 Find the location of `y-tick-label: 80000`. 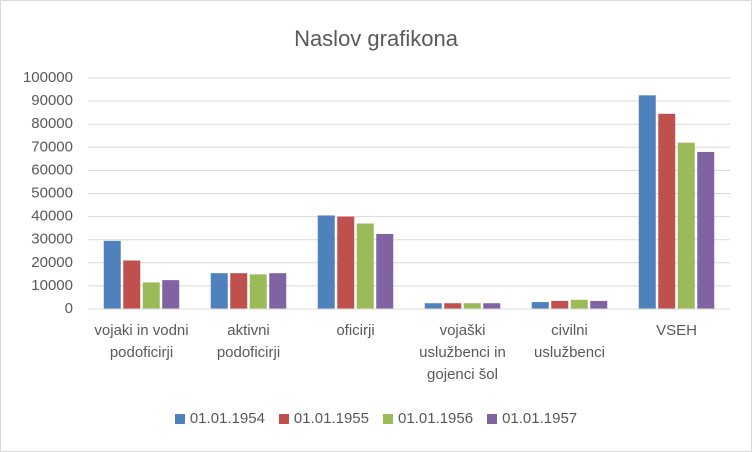

y-tick-label: 80000 is located at coordinates (52, 123).